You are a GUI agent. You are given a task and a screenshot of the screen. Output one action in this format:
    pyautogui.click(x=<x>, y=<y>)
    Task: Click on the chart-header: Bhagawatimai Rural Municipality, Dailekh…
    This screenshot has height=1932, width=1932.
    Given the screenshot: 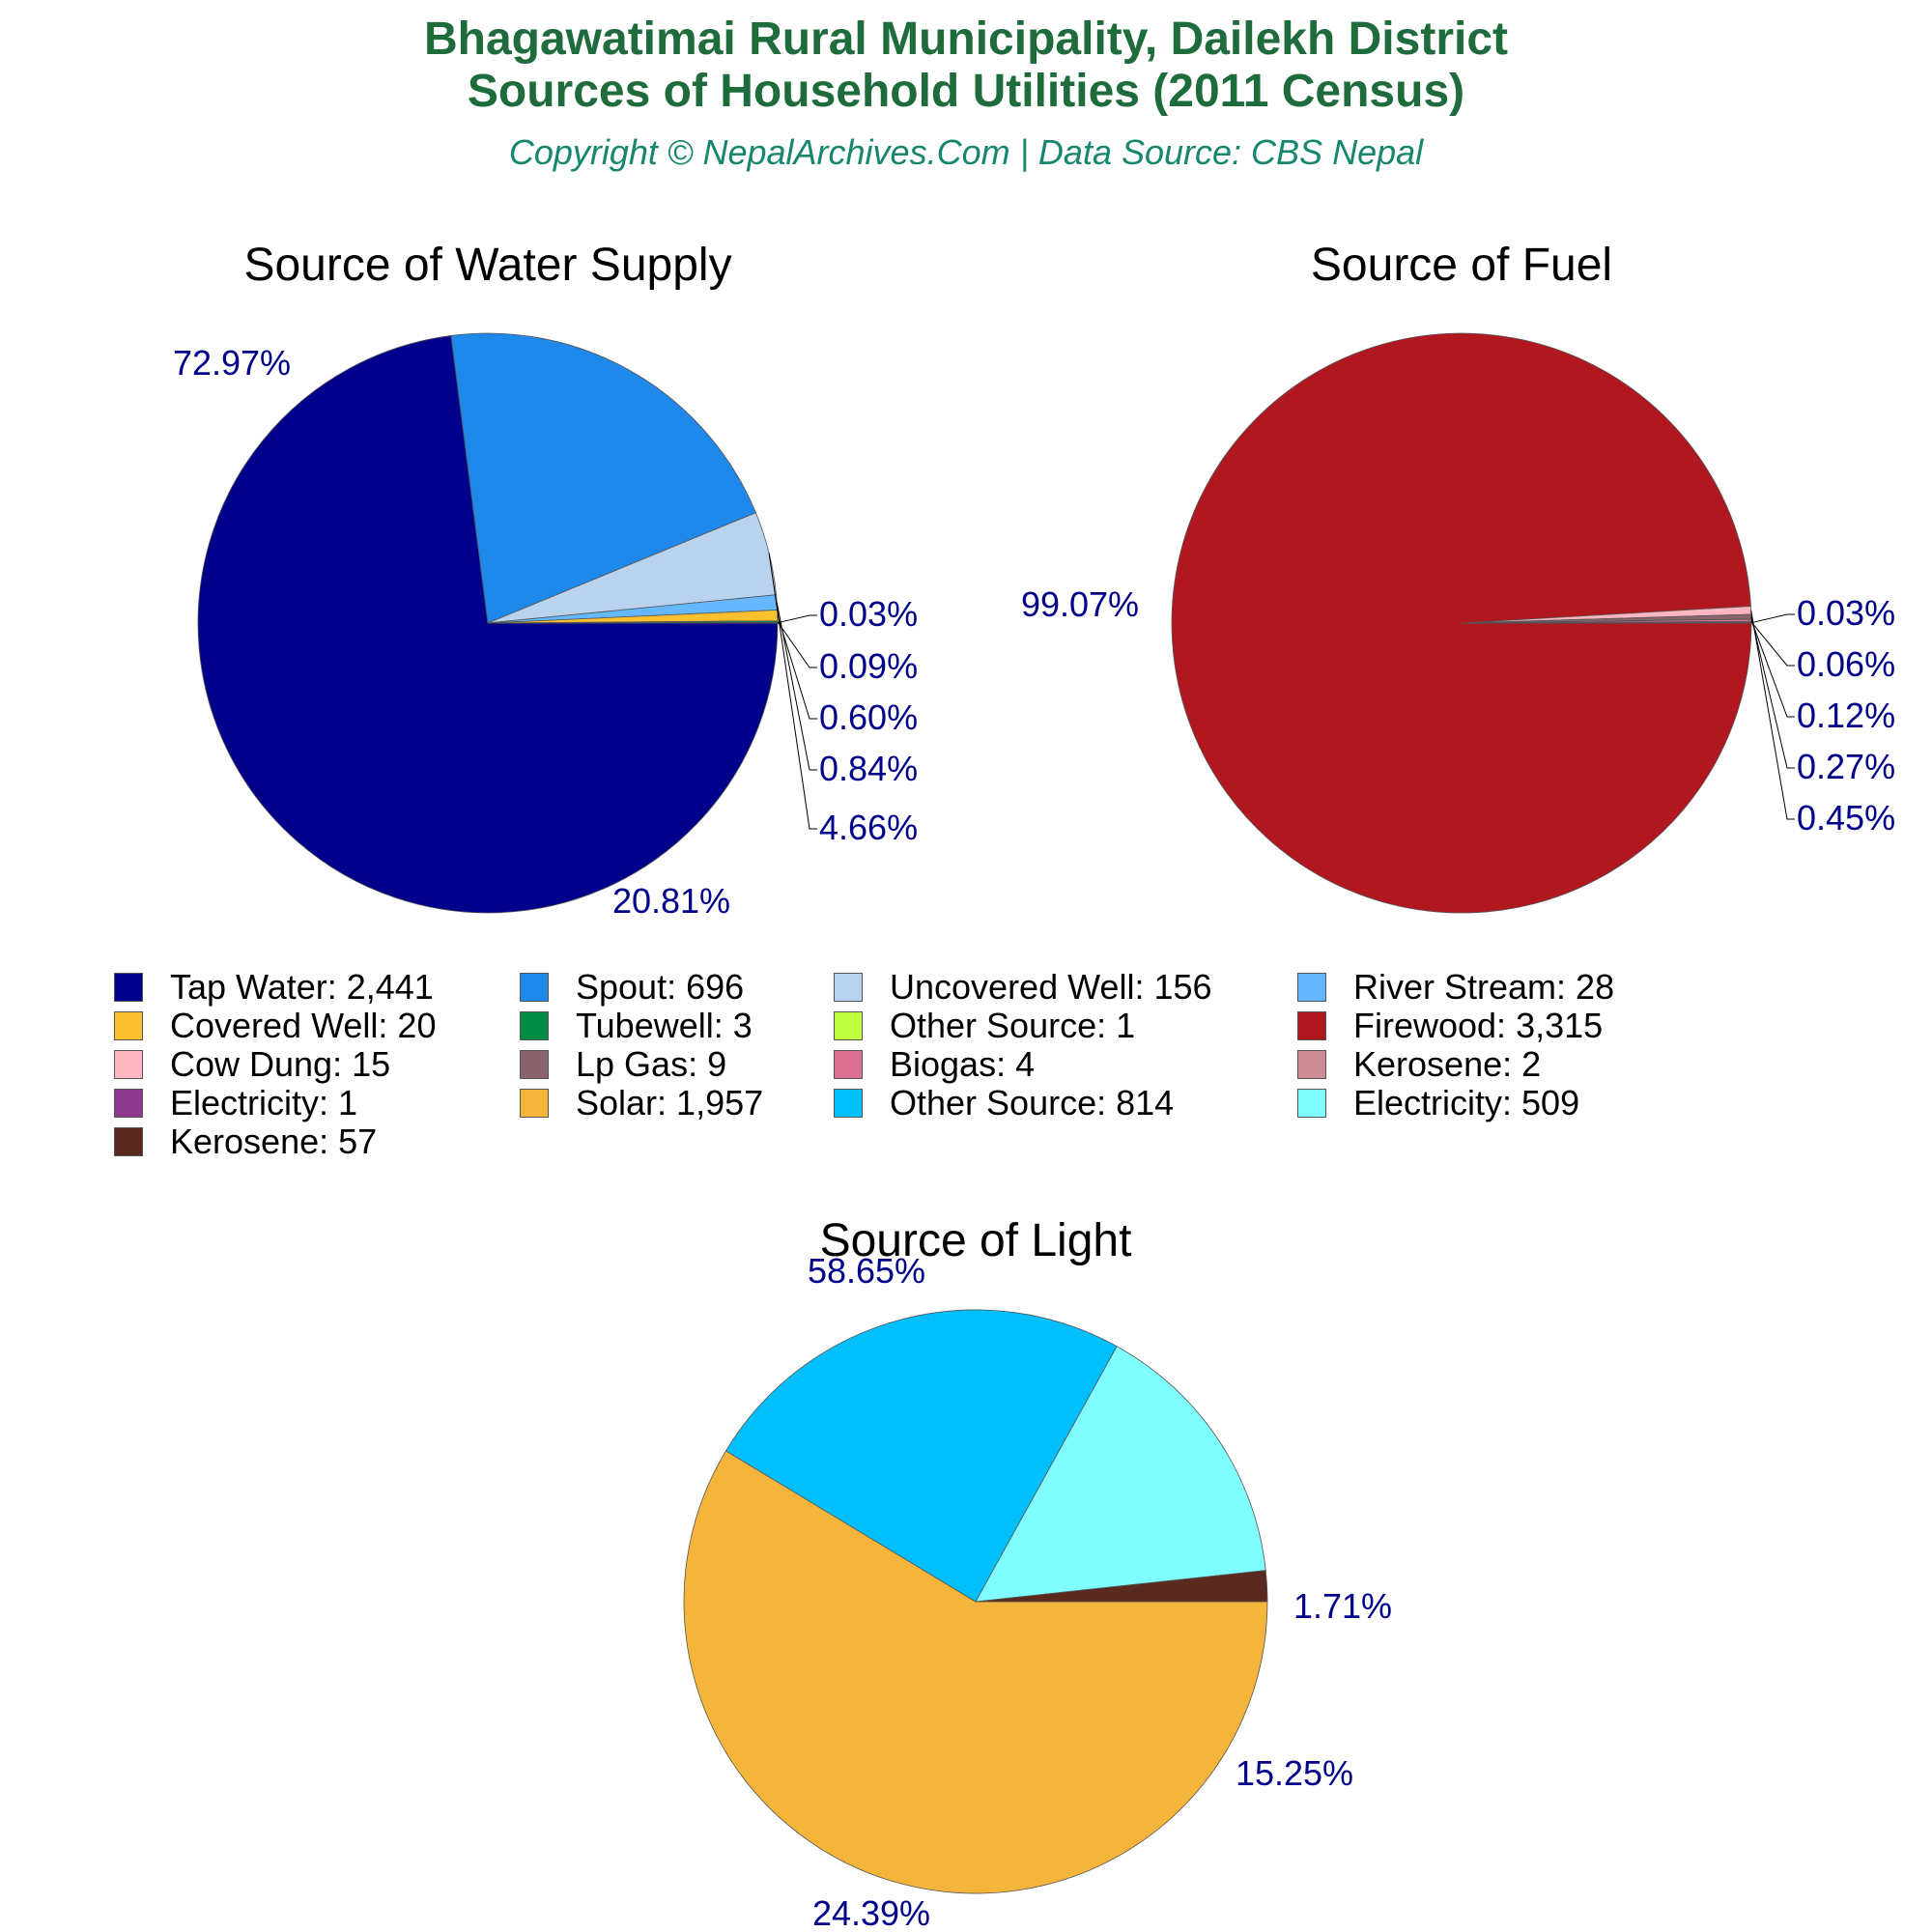 What is the action you would take?
    pyautogui.click(x=966, y=94)
    